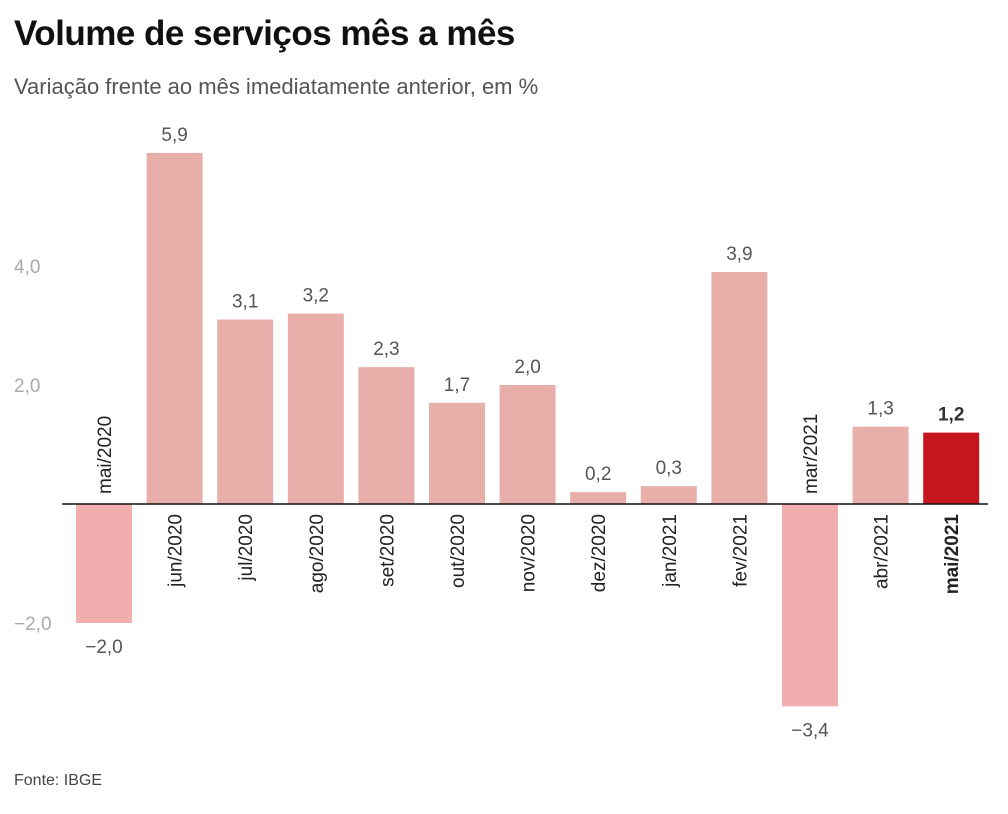  I want to click on category-label: dez/2020, so click(599, 553).